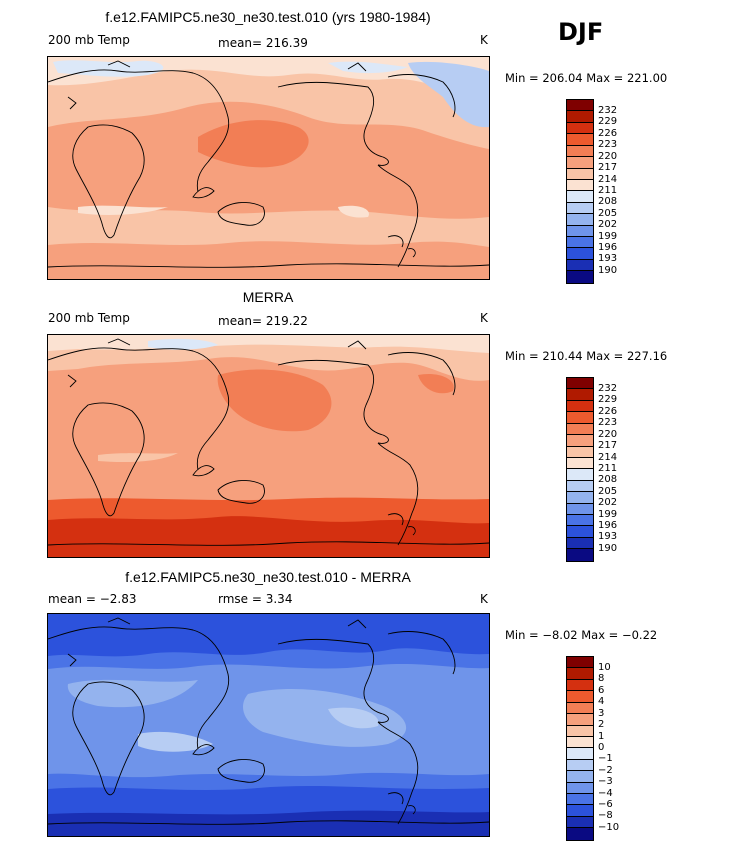 This screenshot has height=841, width=733. I want to click on colorbar-tick-label: 232, so click(608, 388).